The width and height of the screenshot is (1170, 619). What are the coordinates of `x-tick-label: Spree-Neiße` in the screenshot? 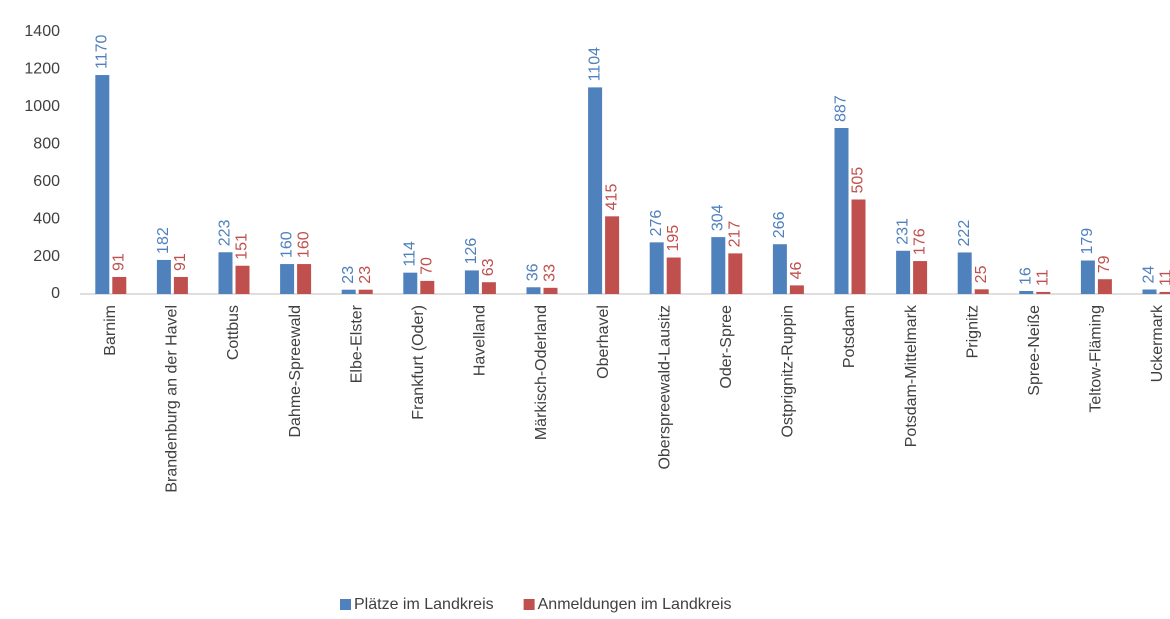 It's located at (1034, 350).